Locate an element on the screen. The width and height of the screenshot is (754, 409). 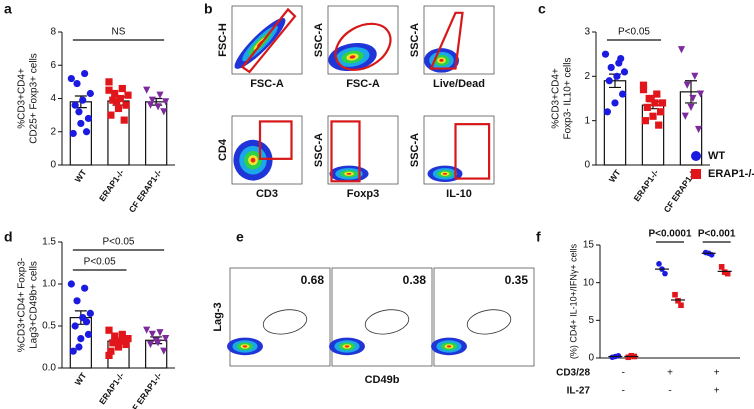
y-axis-label: CD25+ Foxp3+ cells is located at coordinates (34, 98).